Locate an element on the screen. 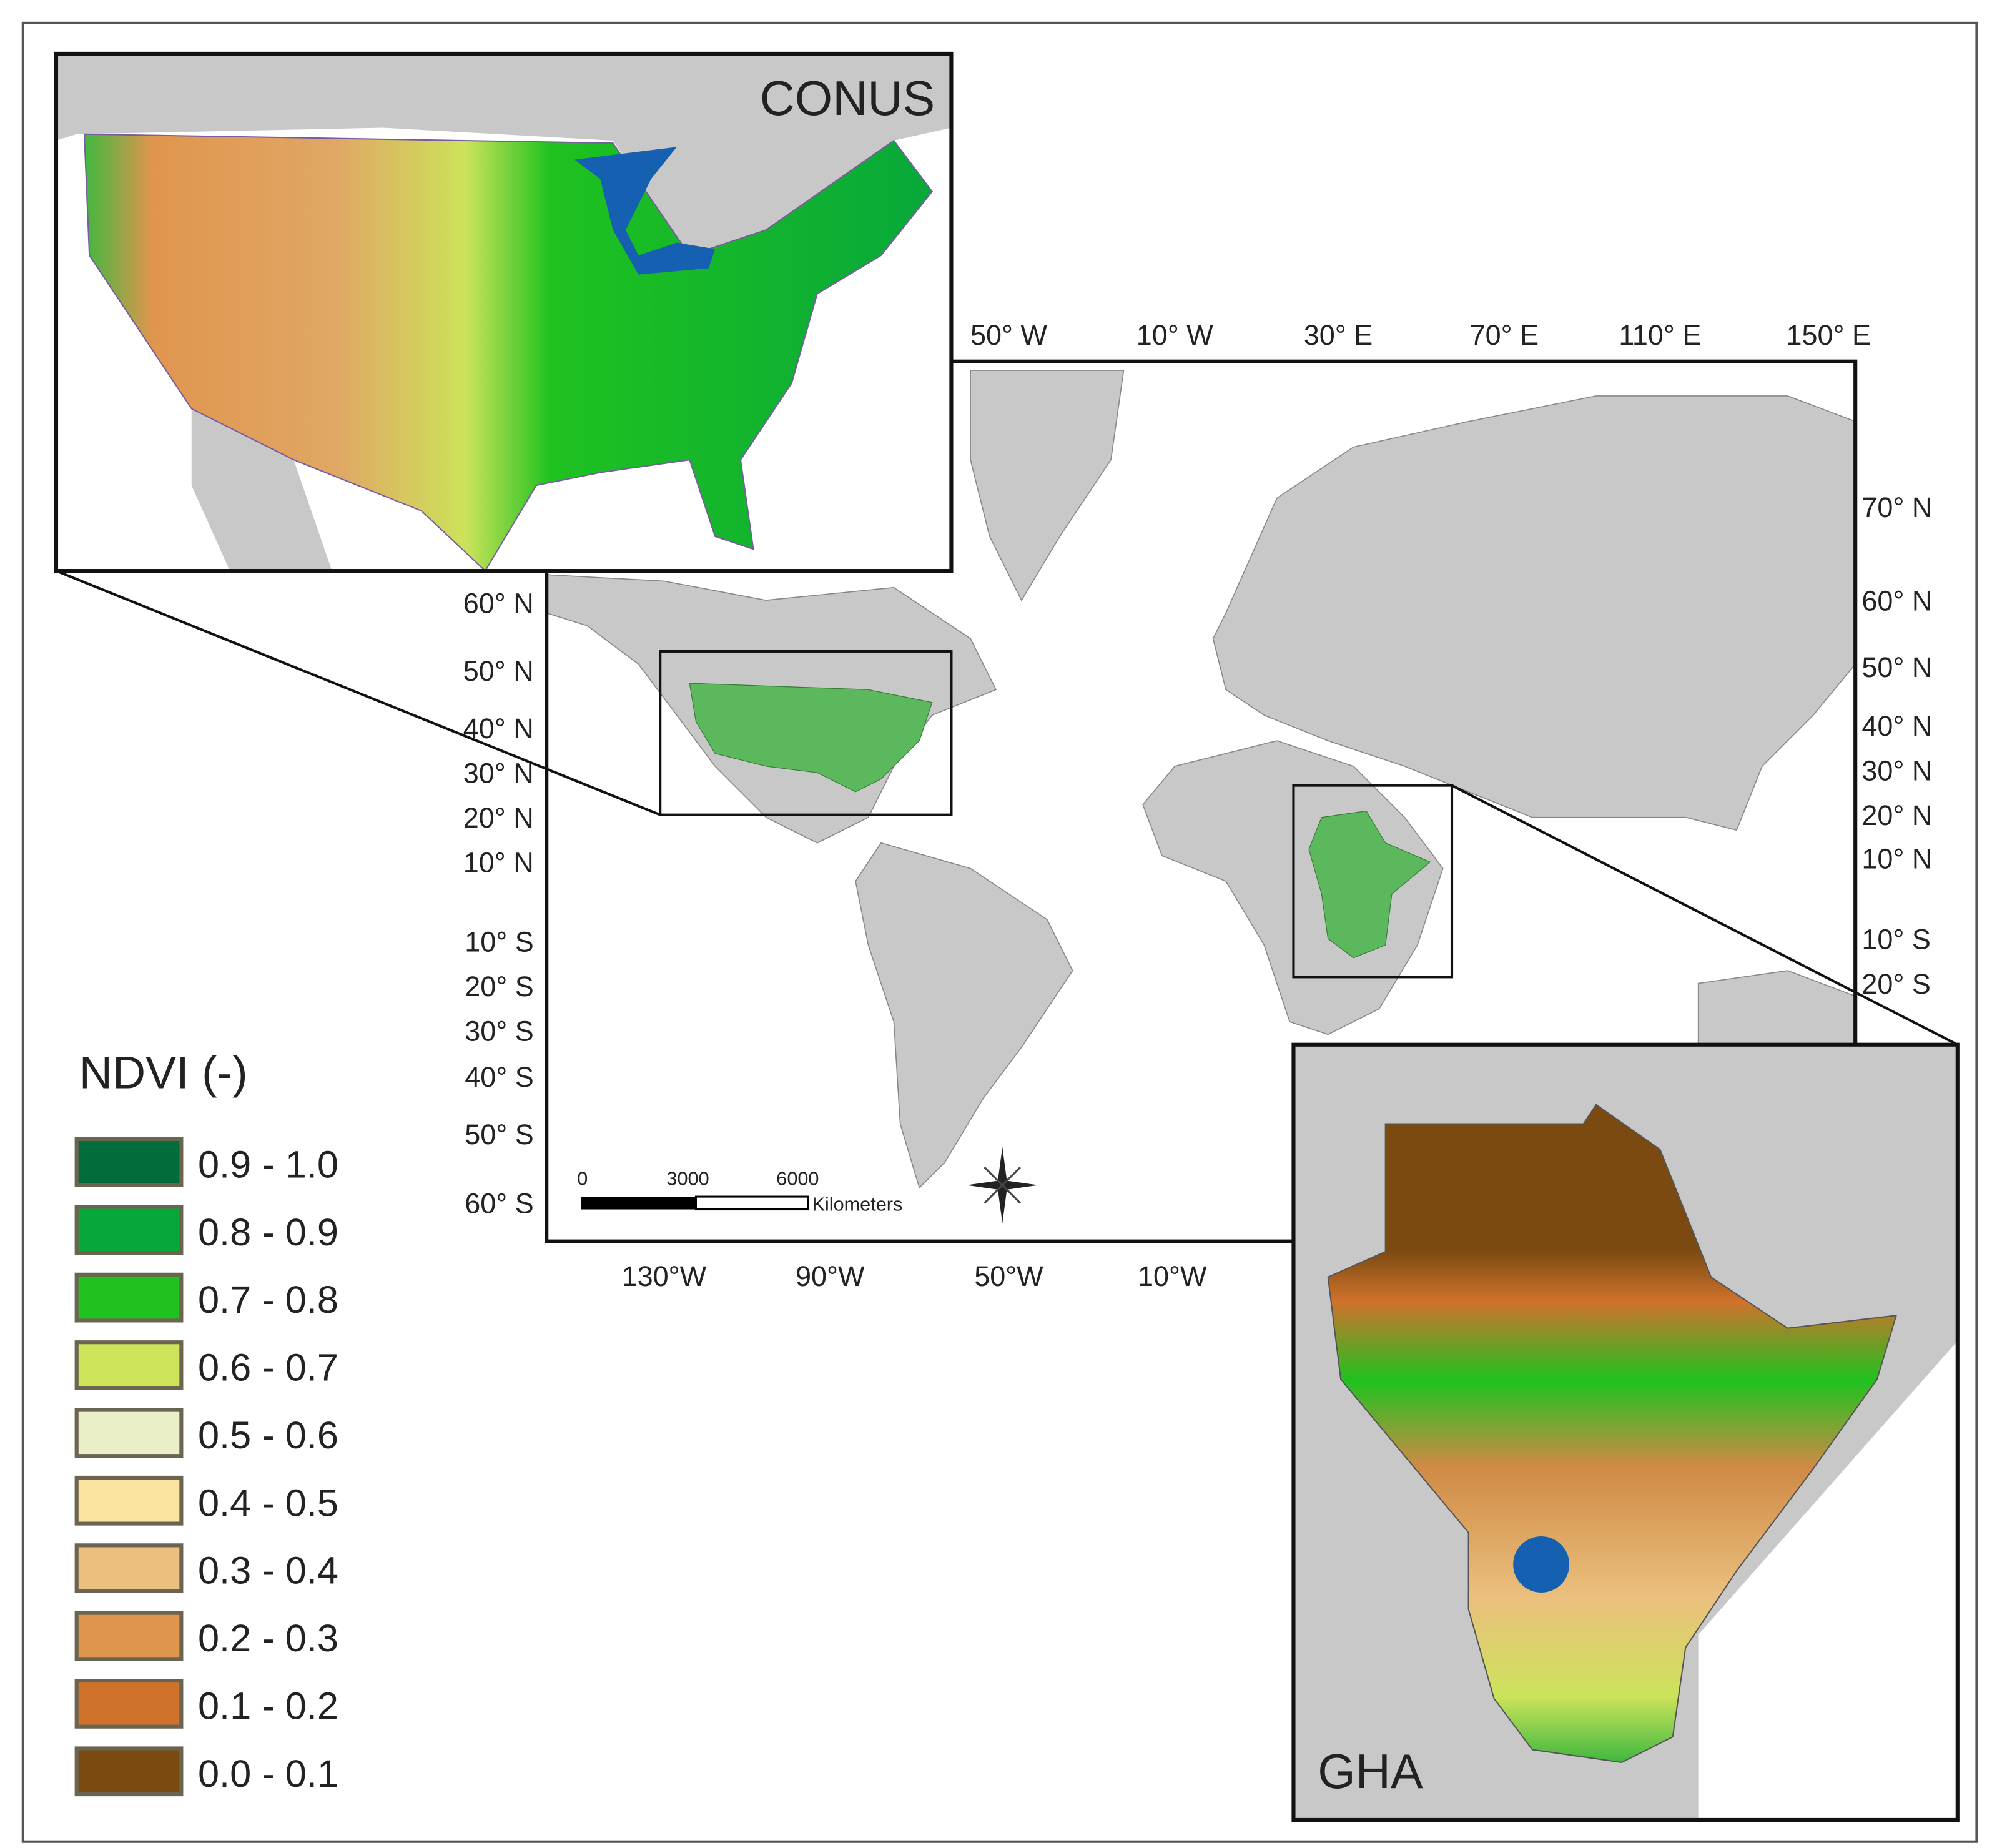 Image resolution: width=1992 pixels, height=1848 pixels. legend-item-label: 0.0 - 0.1 is located at coordinates (268, 1773).